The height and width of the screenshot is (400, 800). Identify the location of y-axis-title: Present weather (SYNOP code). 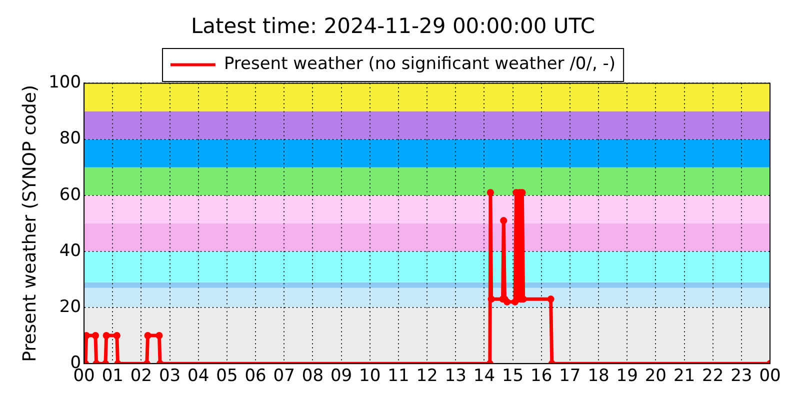
(29, 223).